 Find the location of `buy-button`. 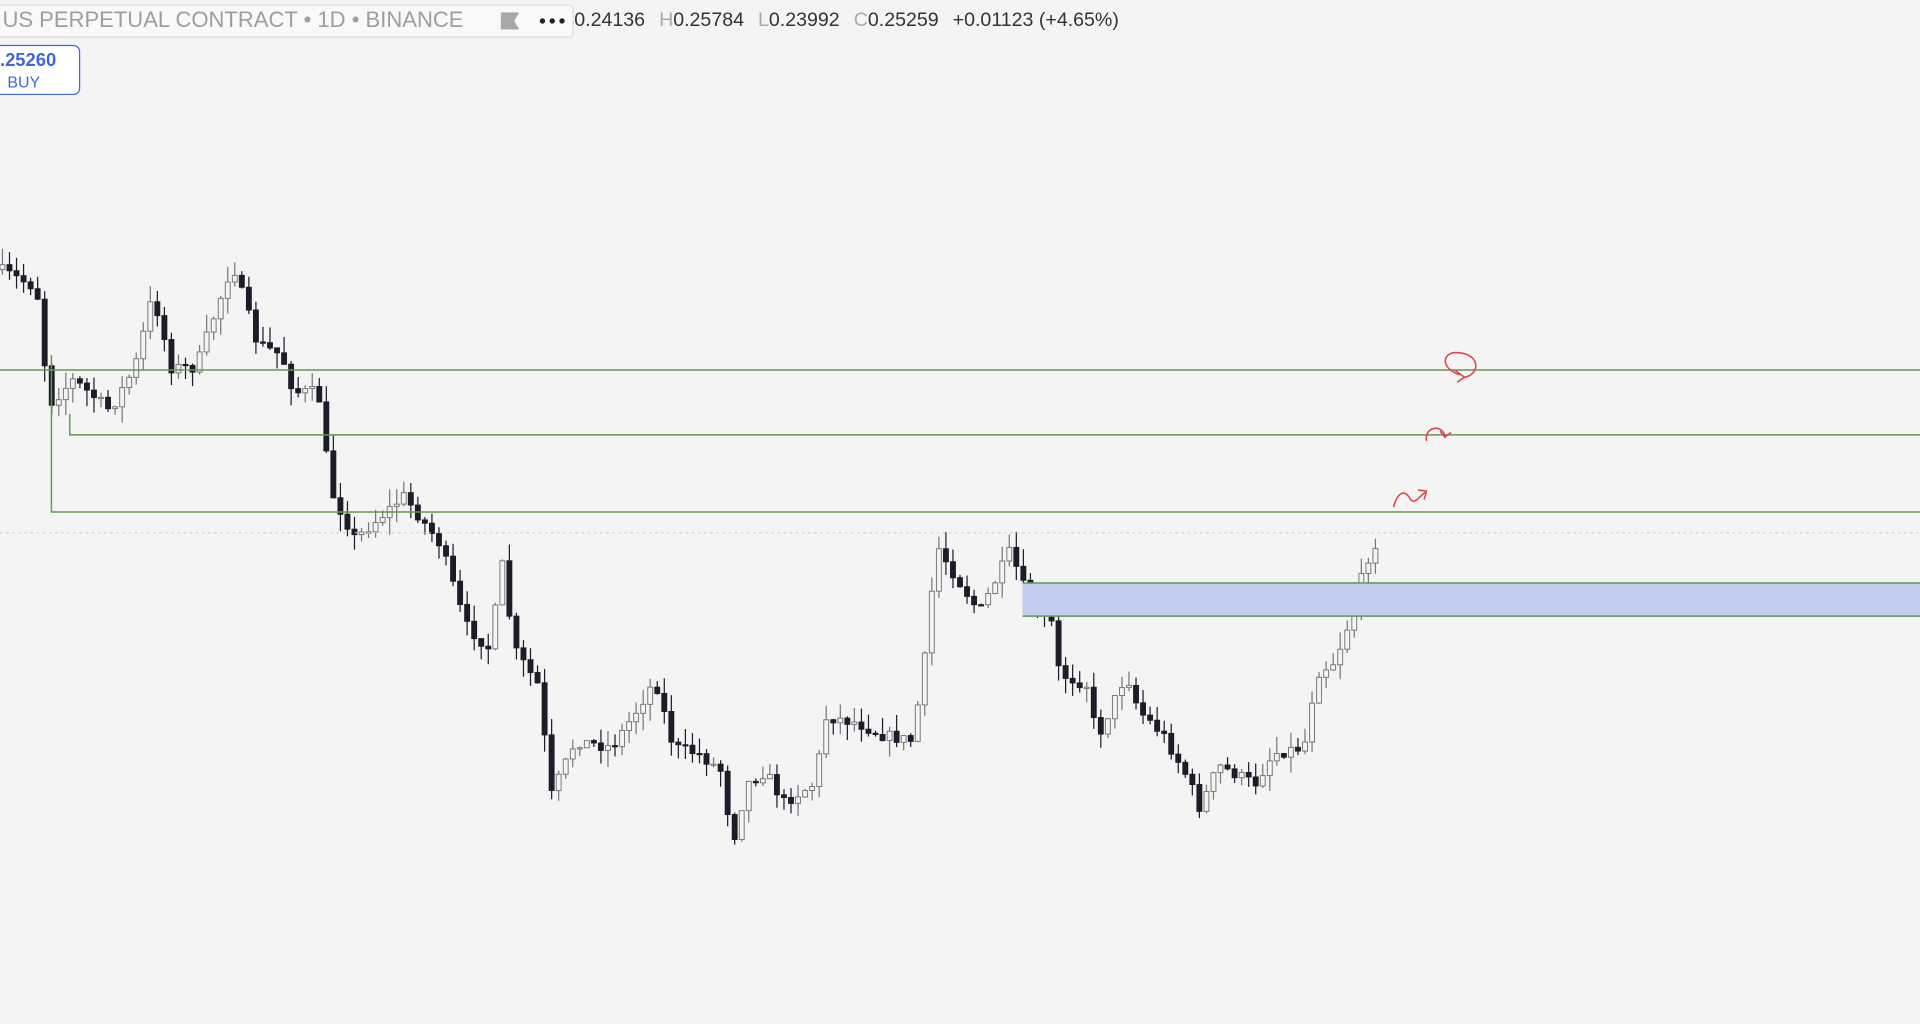

buy-button is located at coordinates (40, 70).